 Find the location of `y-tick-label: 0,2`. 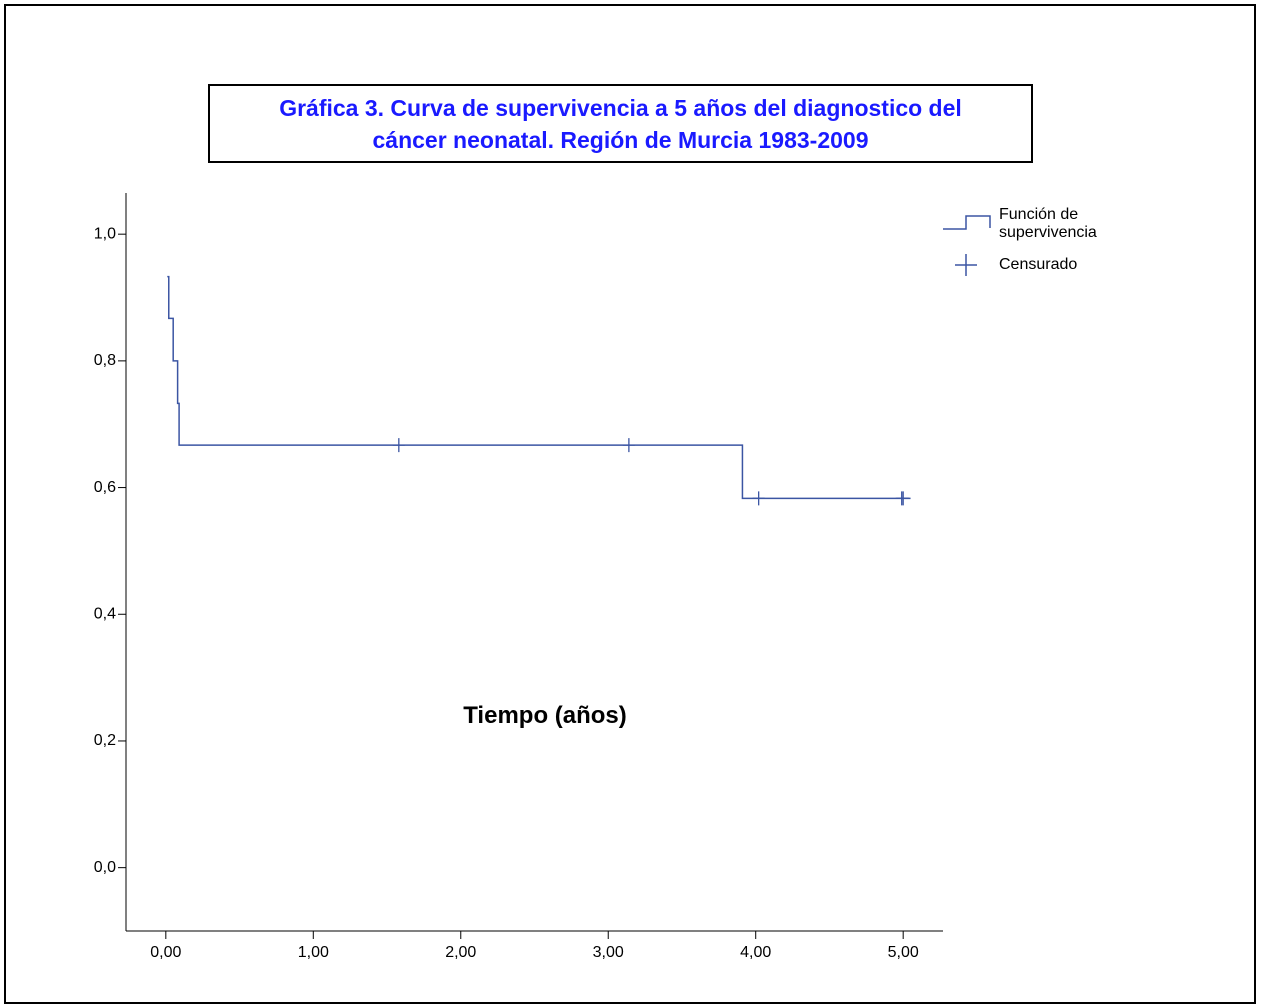

y-tick-label: 0,2 is located at coordinates (105, 740).